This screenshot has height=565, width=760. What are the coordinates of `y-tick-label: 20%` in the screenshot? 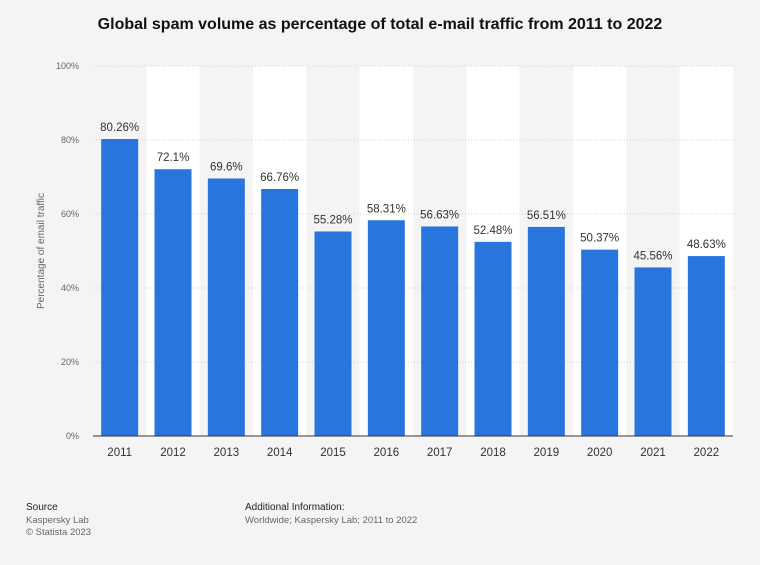 It's located at (70, 362).